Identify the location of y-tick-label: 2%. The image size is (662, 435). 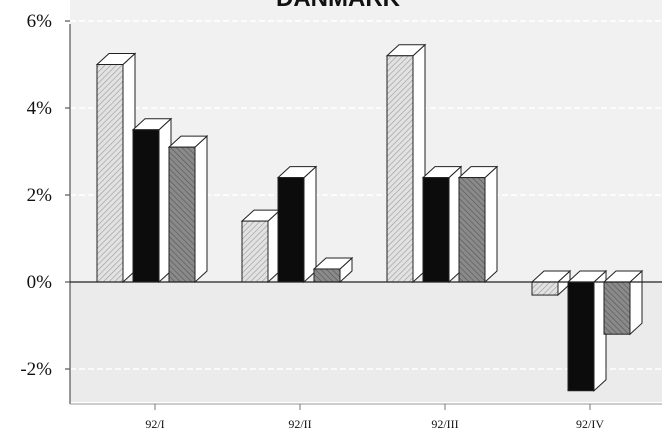
(40, 195).